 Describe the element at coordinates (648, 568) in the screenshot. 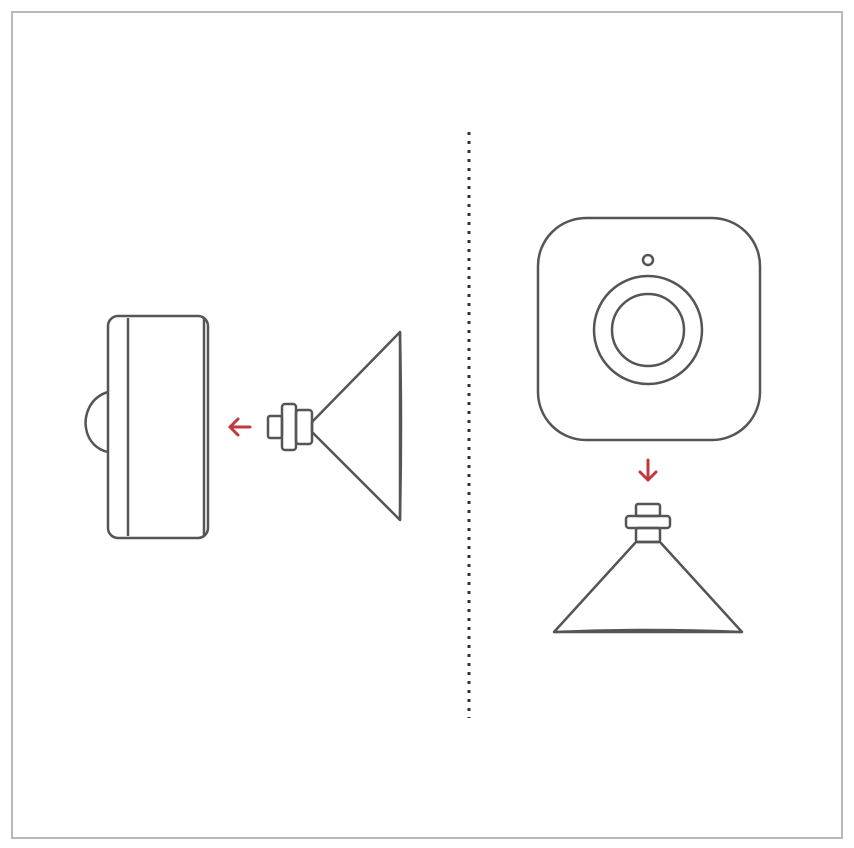

I see `magnetic-stand-front-view-icon` at that location.